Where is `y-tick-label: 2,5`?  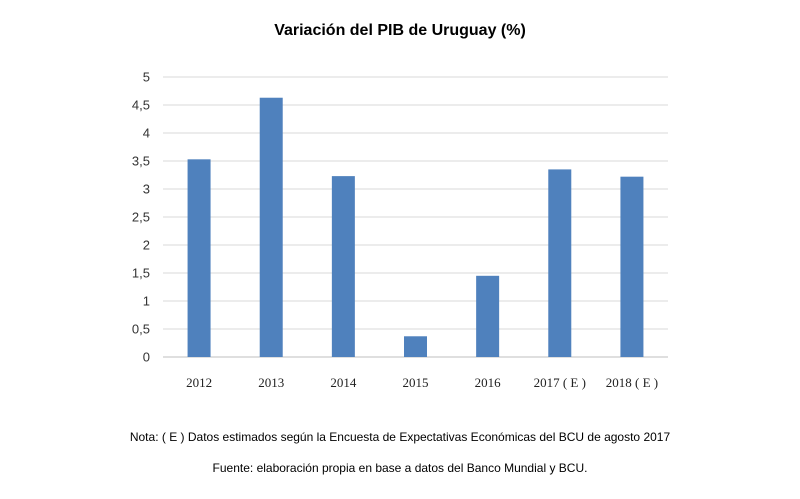 y-tick-label: 2,5 is located at coordinates (141, 217).